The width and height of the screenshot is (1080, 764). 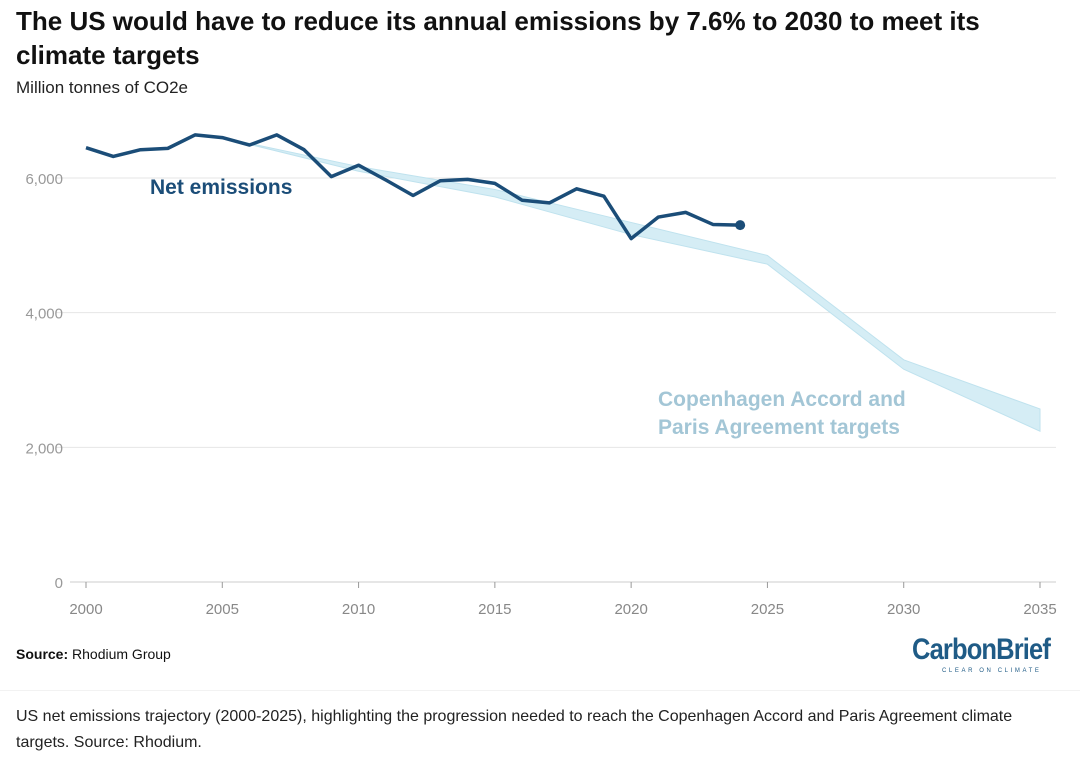 I want to click on source-label: Source:, so click(x=42, y=654).